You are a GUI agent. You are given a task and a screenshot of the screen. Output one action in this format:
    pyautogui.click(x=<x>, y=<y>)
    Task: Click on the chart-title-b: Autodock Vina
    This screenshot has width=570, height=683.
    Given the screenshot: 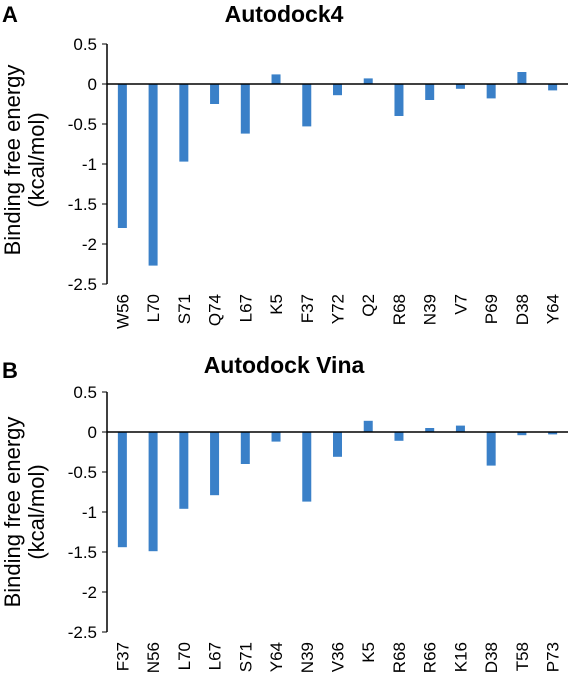 What is the action you would take?
    pyautogui.click(x=284, y=365)
    